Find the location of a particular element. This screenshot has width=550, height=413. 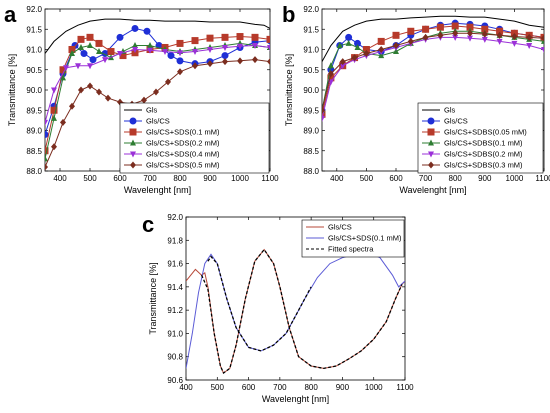

x-tick-label-a: 900 is located at coordinates (210, 178).